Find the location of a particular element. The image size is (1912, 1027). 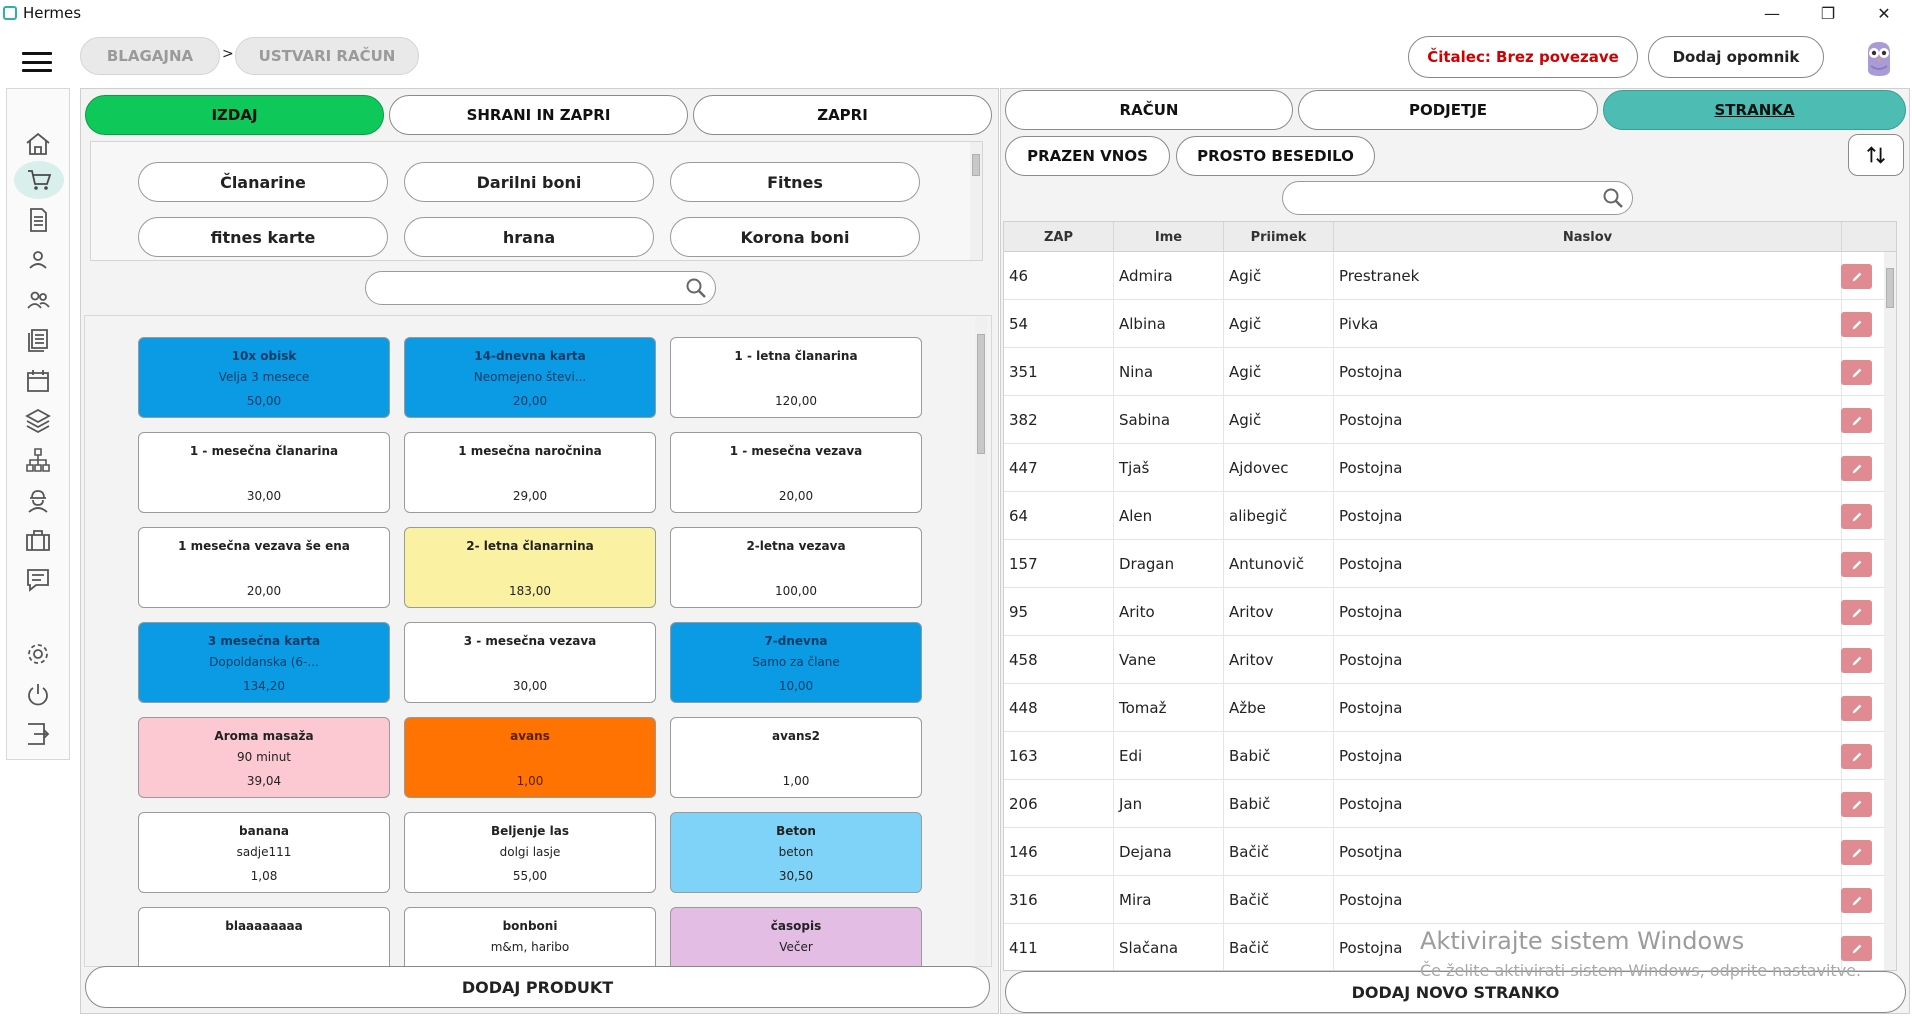

briefcase-icon is located at coordinates (38, 540).